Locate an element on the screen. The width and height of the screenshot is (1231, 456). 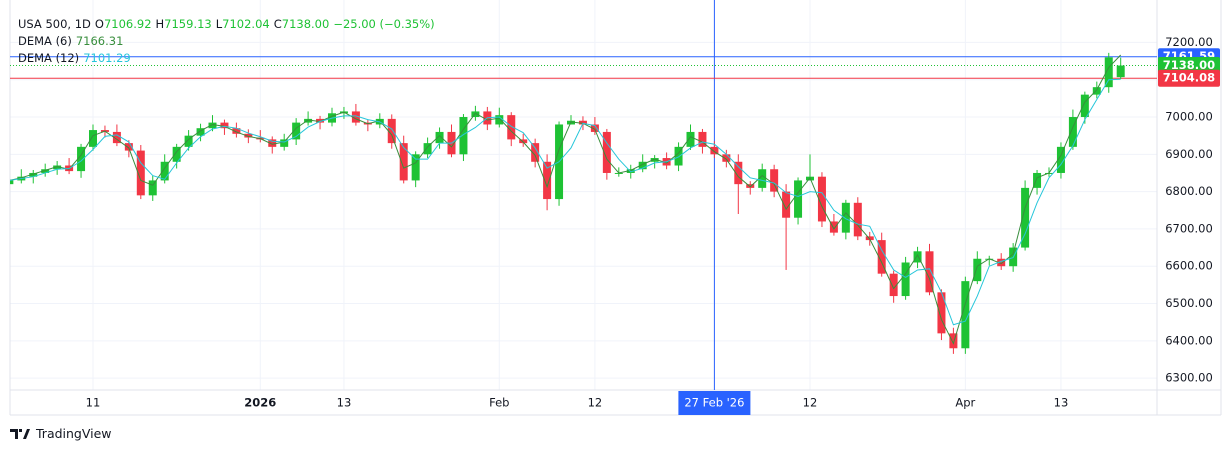
legend-row: DEMA (6) 7166.31 is located at coordinates (228, 41).